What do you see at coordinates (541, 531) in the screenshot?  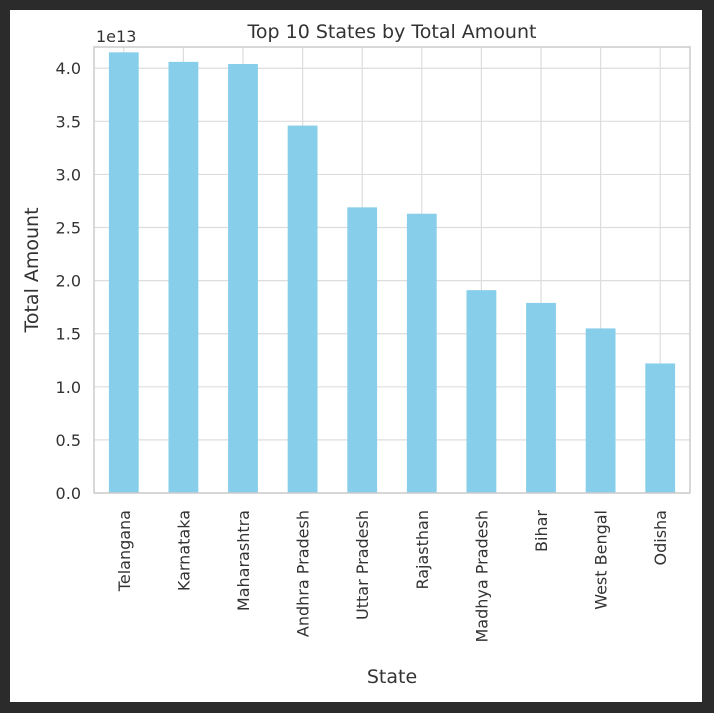 I see `x-tick-label: Bihar` at bounding box center [541, 531].